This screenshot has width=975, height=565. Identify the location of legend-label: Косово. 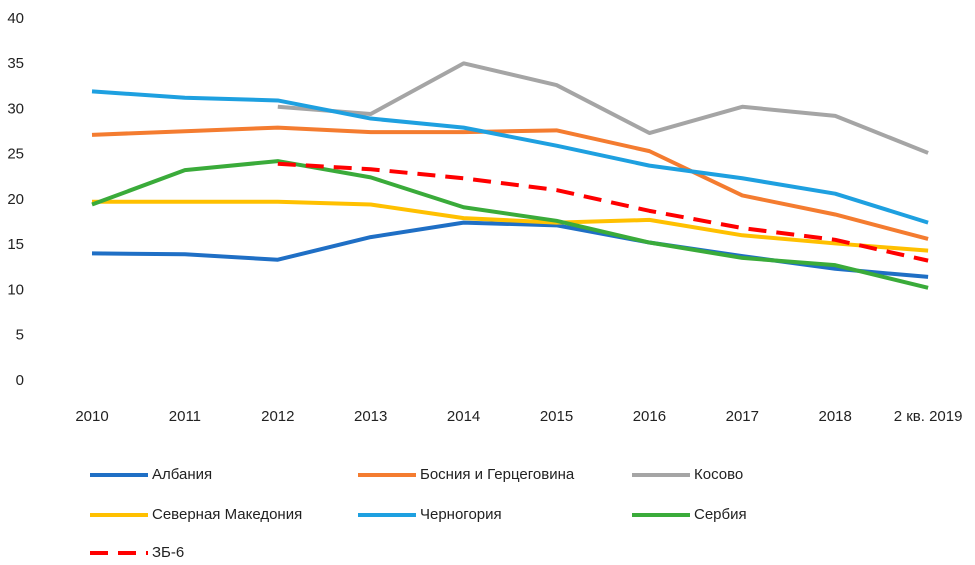
(718, 474).